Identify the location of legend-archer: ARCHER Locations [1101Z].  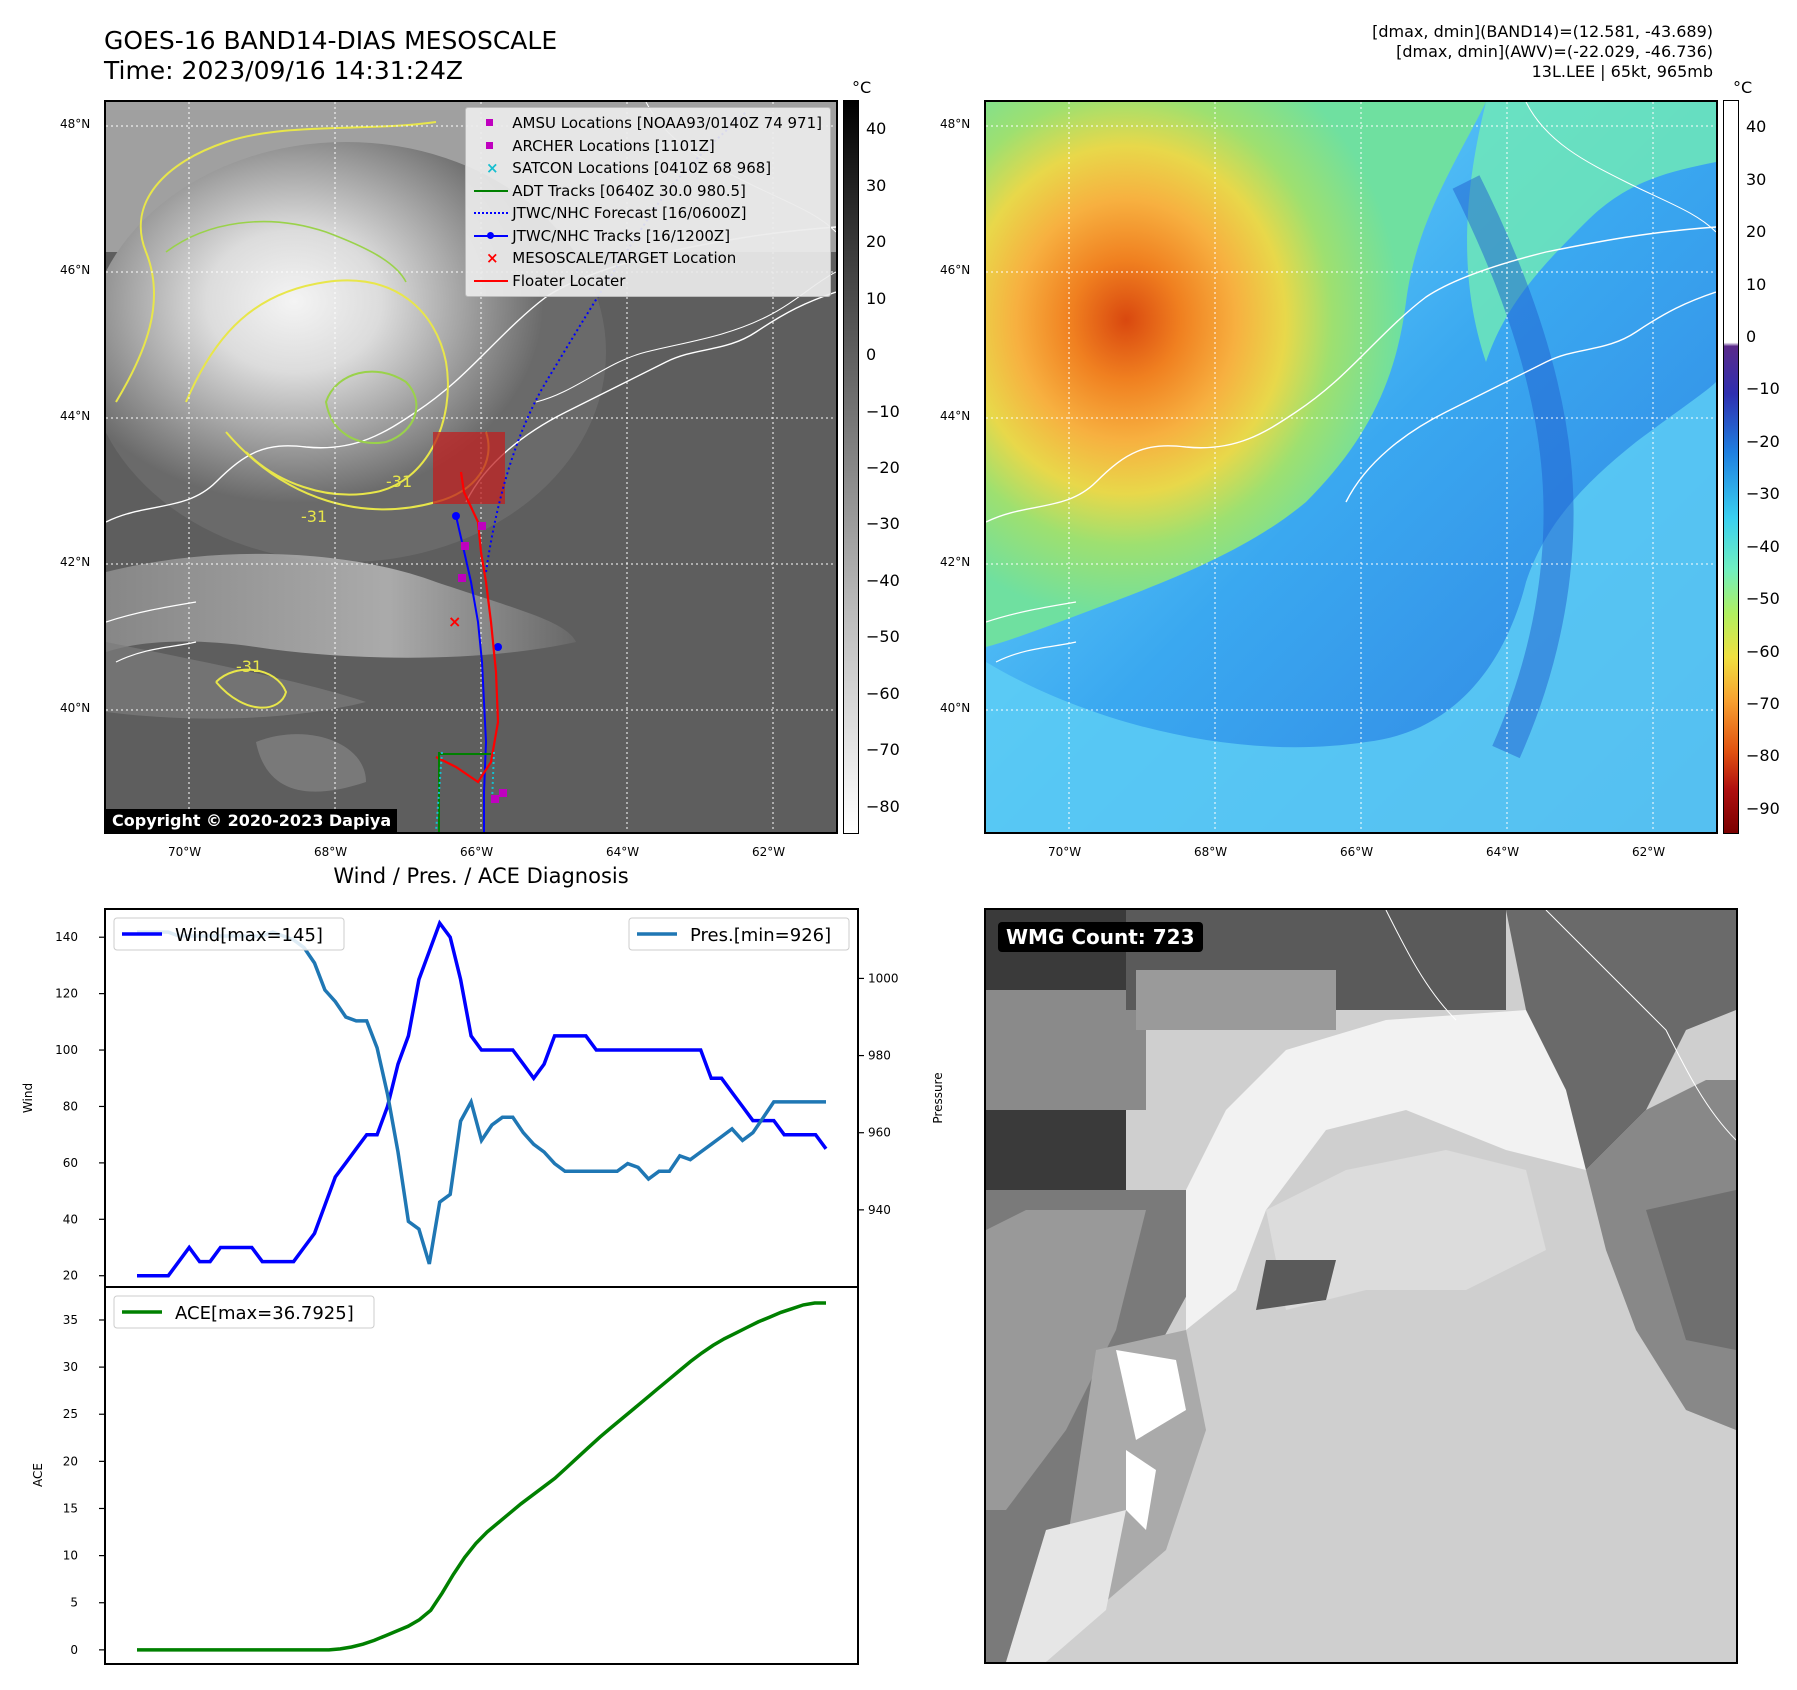
(647, 146).